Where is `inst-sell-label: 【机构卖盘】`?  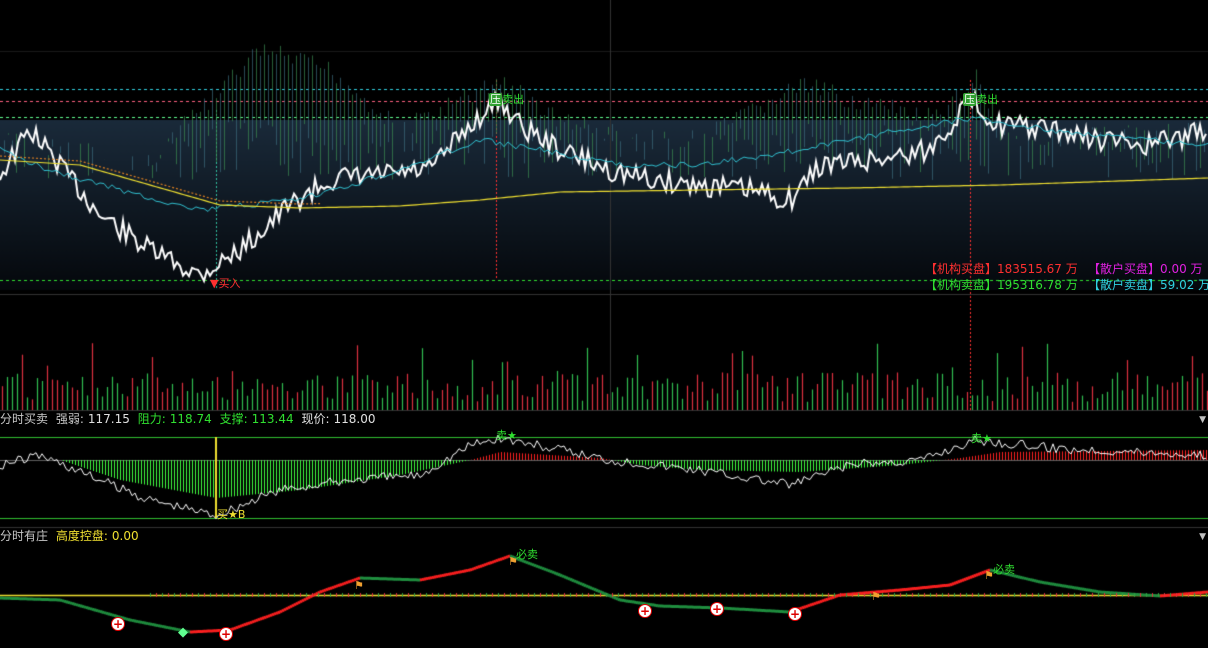
inst-sell-label: 【机构卖盘】 is located at coordinates (961, 285).